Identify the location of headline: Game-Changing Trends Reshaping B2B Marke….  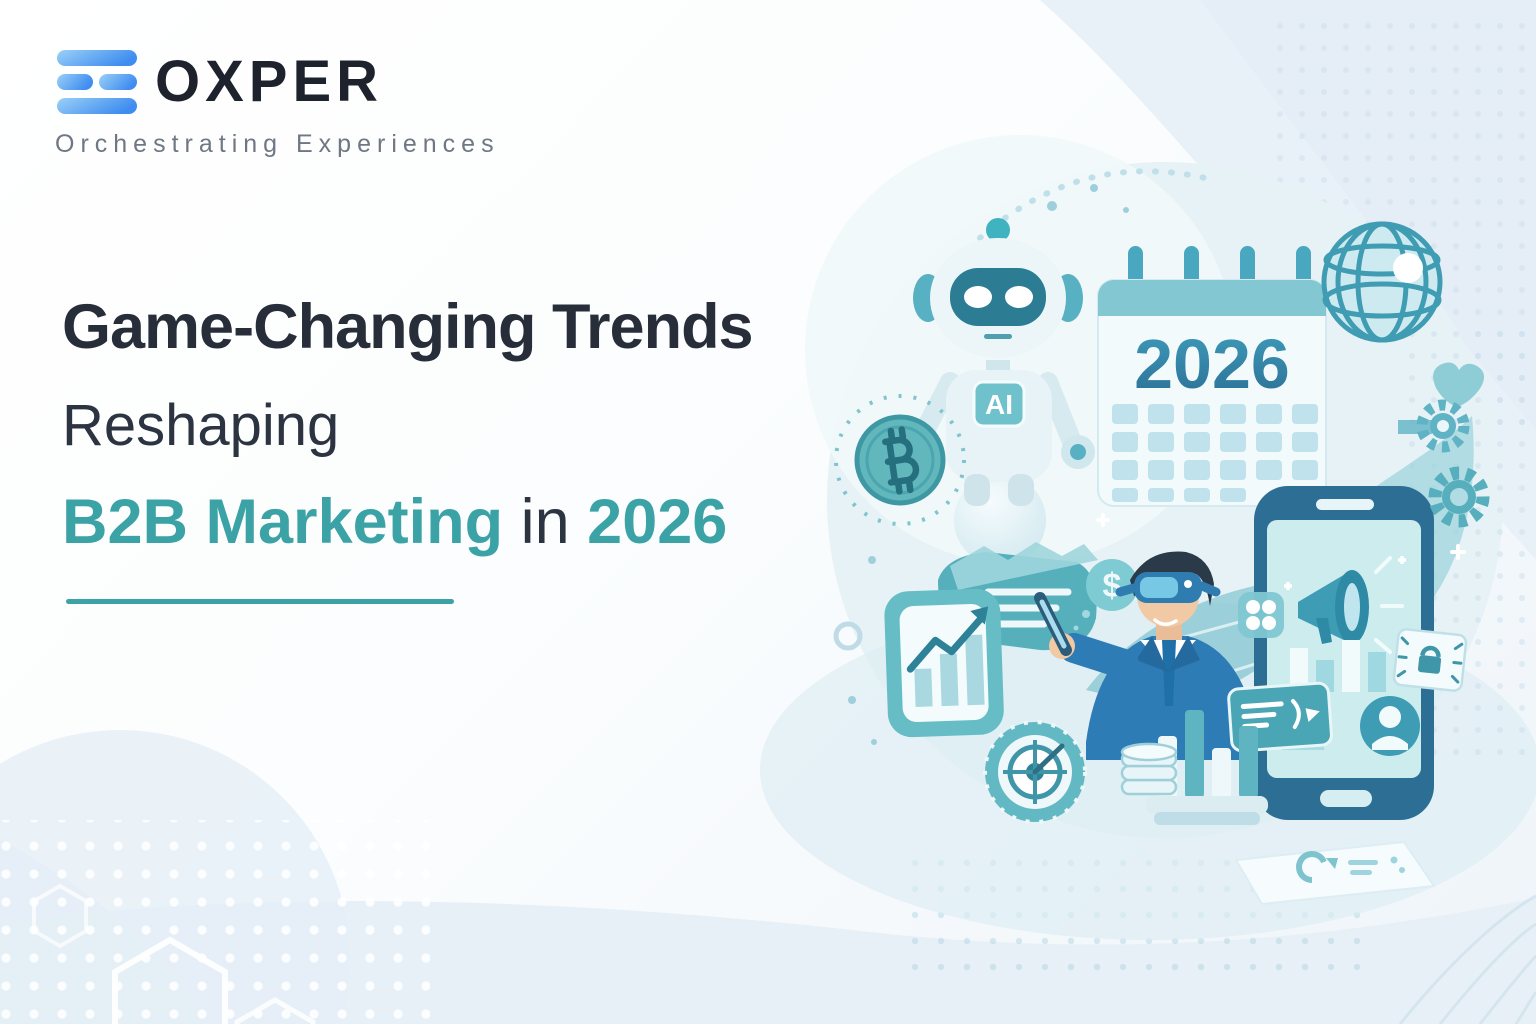
(408, 423).